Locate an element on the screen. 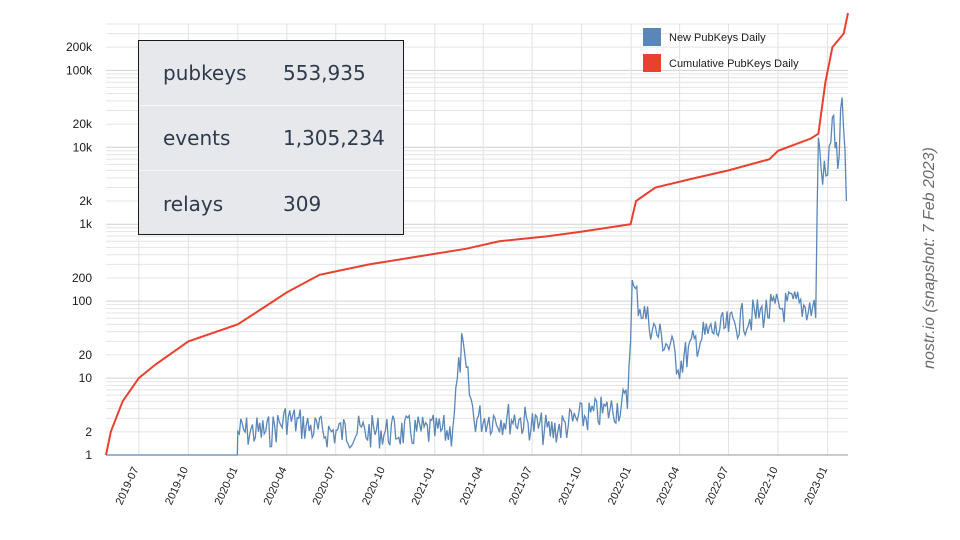  legend-swatch-cumulative is located at coordinates (652, 63).